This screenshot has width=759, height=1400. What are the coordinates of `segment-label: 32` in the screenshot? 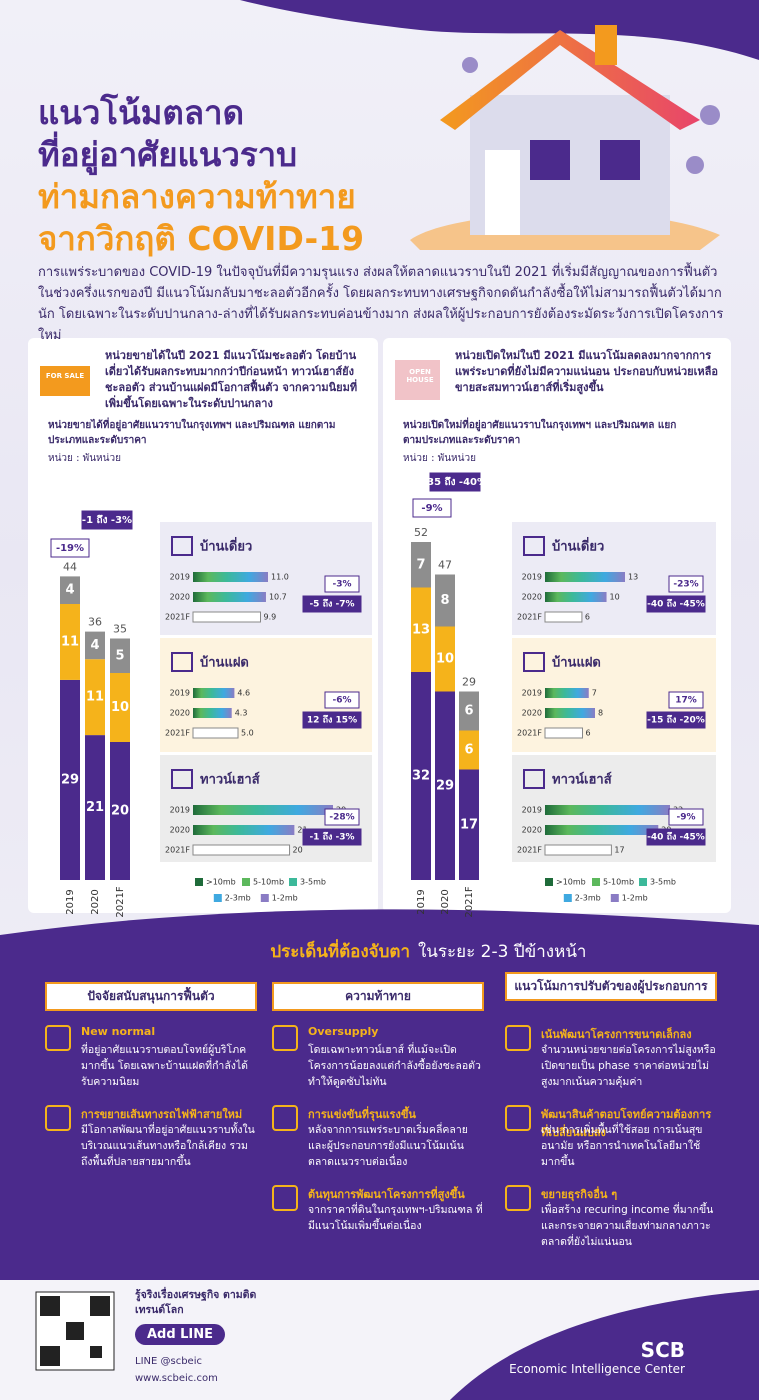 It's located at (421, 776).